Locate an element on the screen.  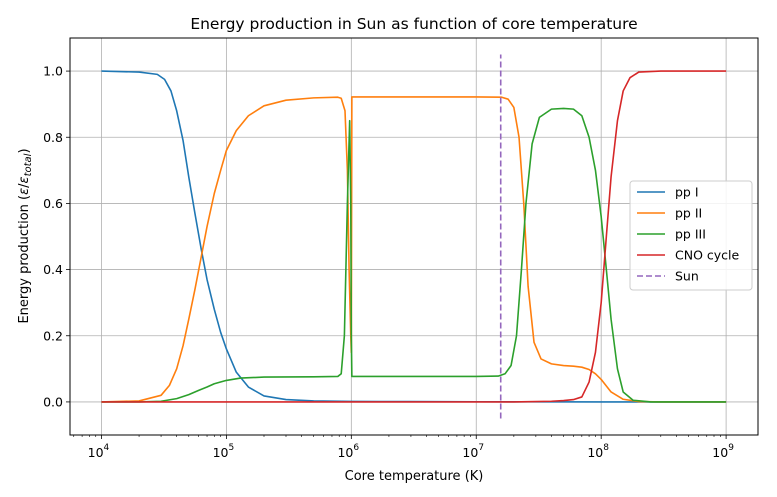
y-axis-title-eps: ε is located at coordinates (24, 191).